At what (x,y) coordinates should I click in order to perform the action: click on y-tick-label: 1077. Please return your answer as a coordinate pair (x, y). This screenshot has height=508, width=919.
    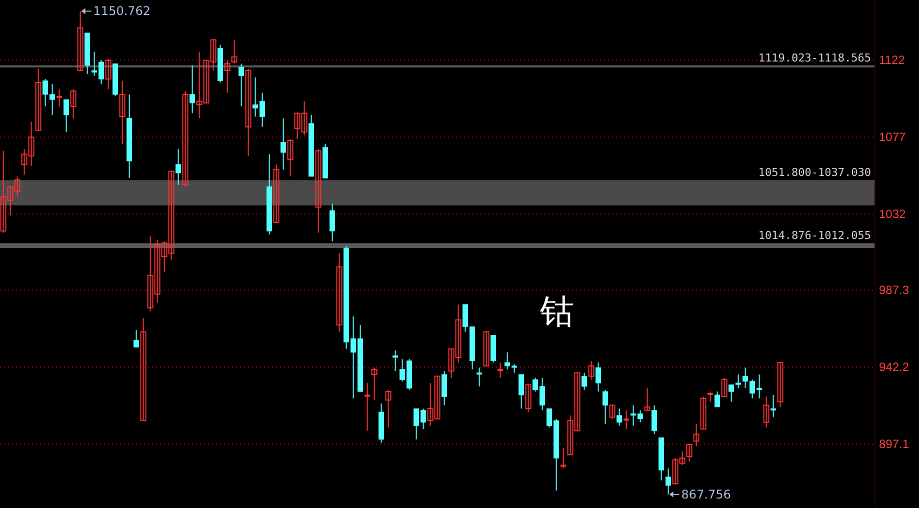
    Looking at the image, I should click on (892, 137).